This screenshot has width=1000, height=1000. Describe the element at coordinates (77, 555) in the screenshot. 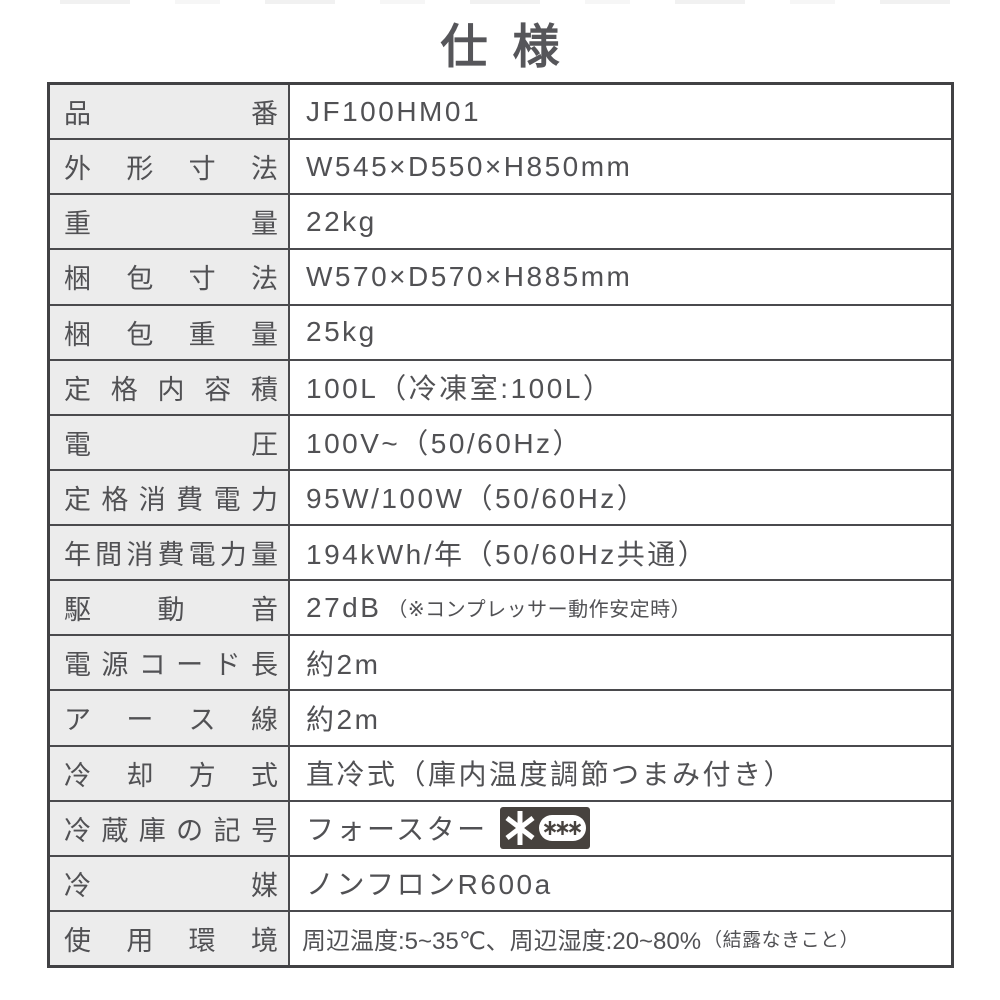

I see `label-char: 年` at that location.